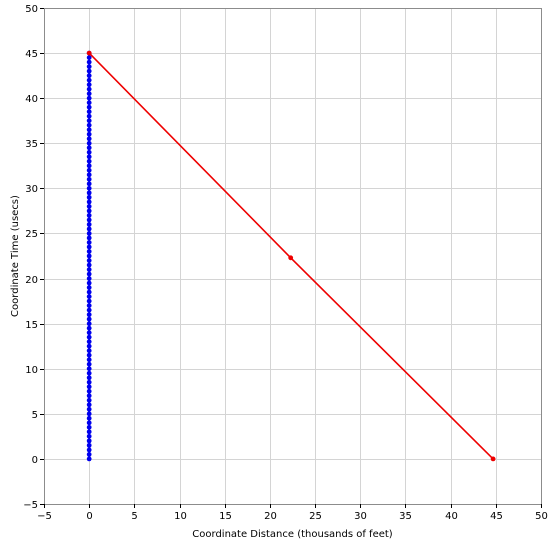 The width and height of the screenshot is (553, 544). What do you see at coordinates (31, 189) in the screenshot?
I see `y-tick-label: 30` at bounding box center [31, 189].